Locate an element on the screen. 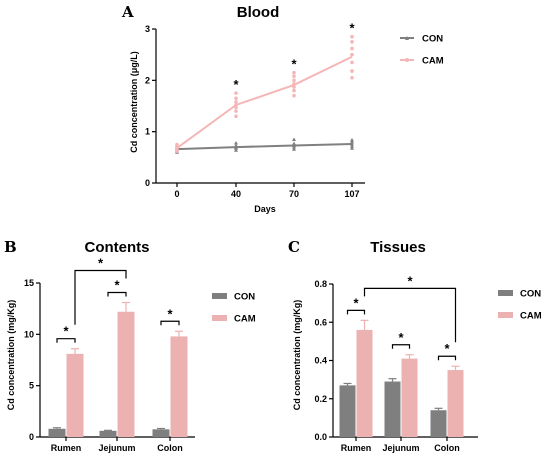 This screenshot has height=460, width=550. panel-c-x-tick-label: Rumen is located at coordinates (356, 448).